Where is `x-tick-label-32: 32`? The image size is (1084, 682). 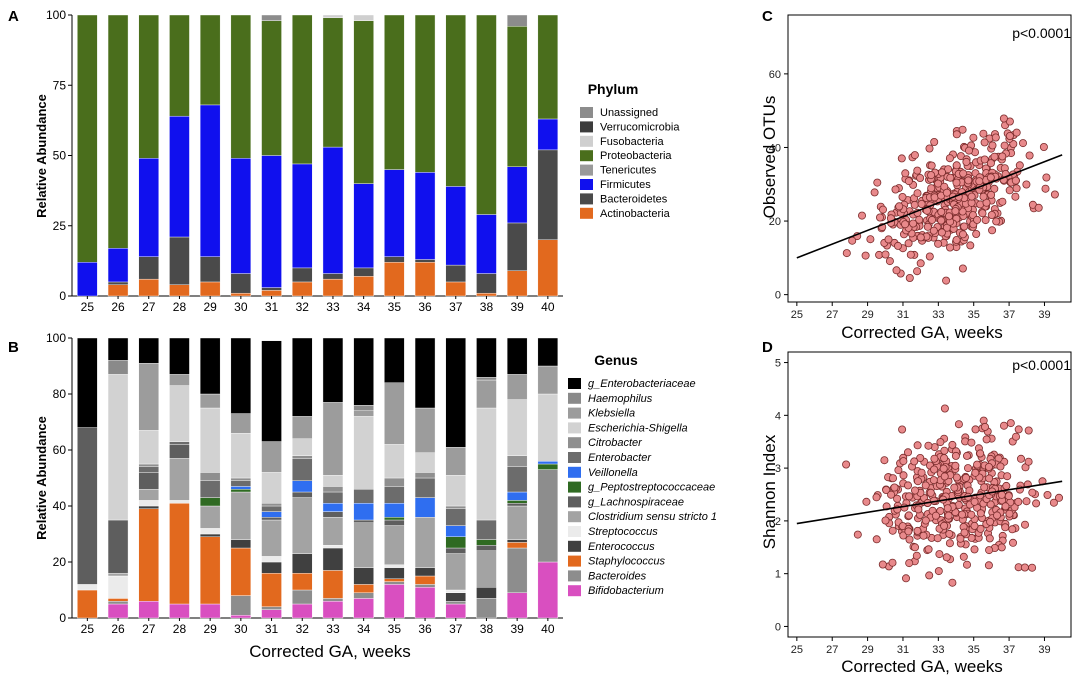
x-tick-label-32: 32 is located at coordinates (303, 307).